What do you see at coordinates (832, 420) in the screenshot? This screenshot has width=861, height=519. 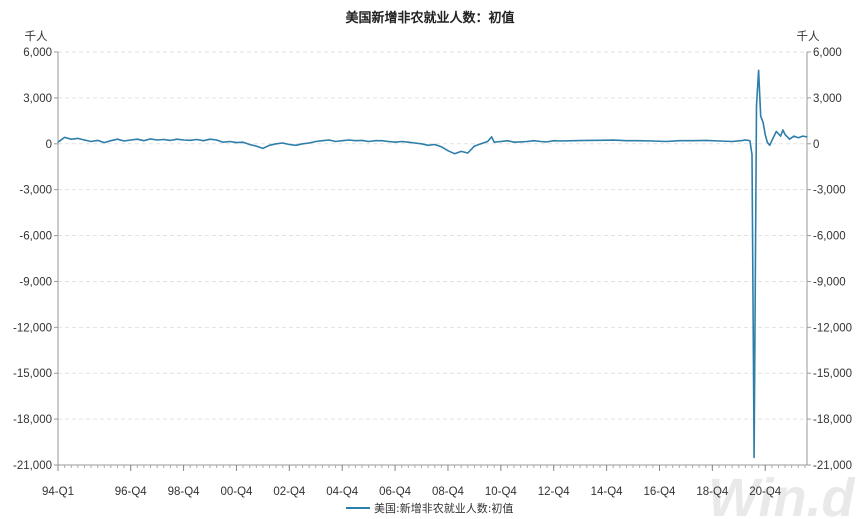 I see `y-tick-label-right: -18,000` at bounding box center [832, 420].